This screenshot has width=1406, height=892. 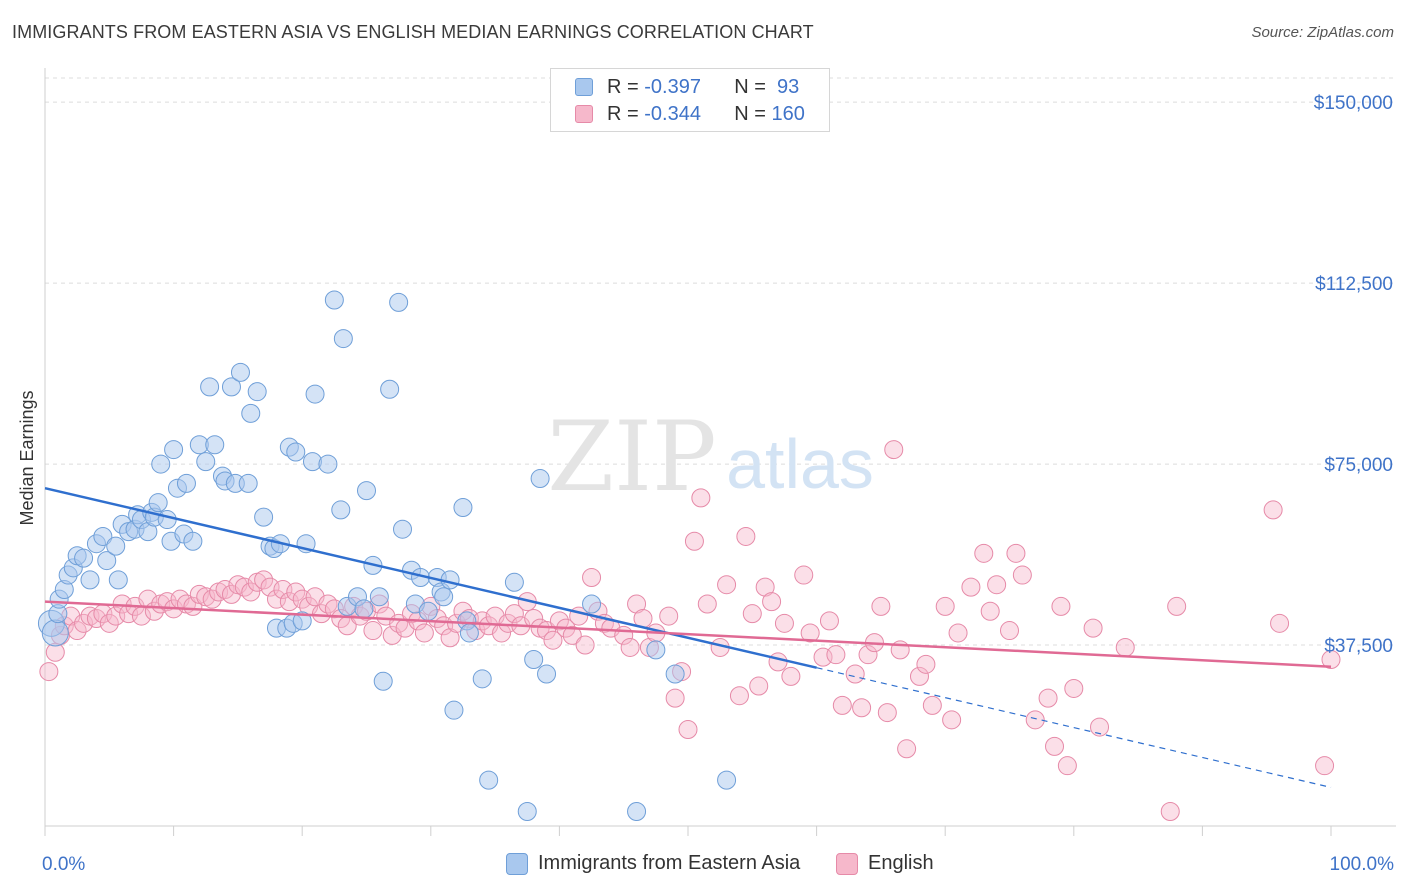 What do you see at coordinates (788, 113) in the screenshot?
I see `legend-n-value: 160` at bounding box center [788, 113].